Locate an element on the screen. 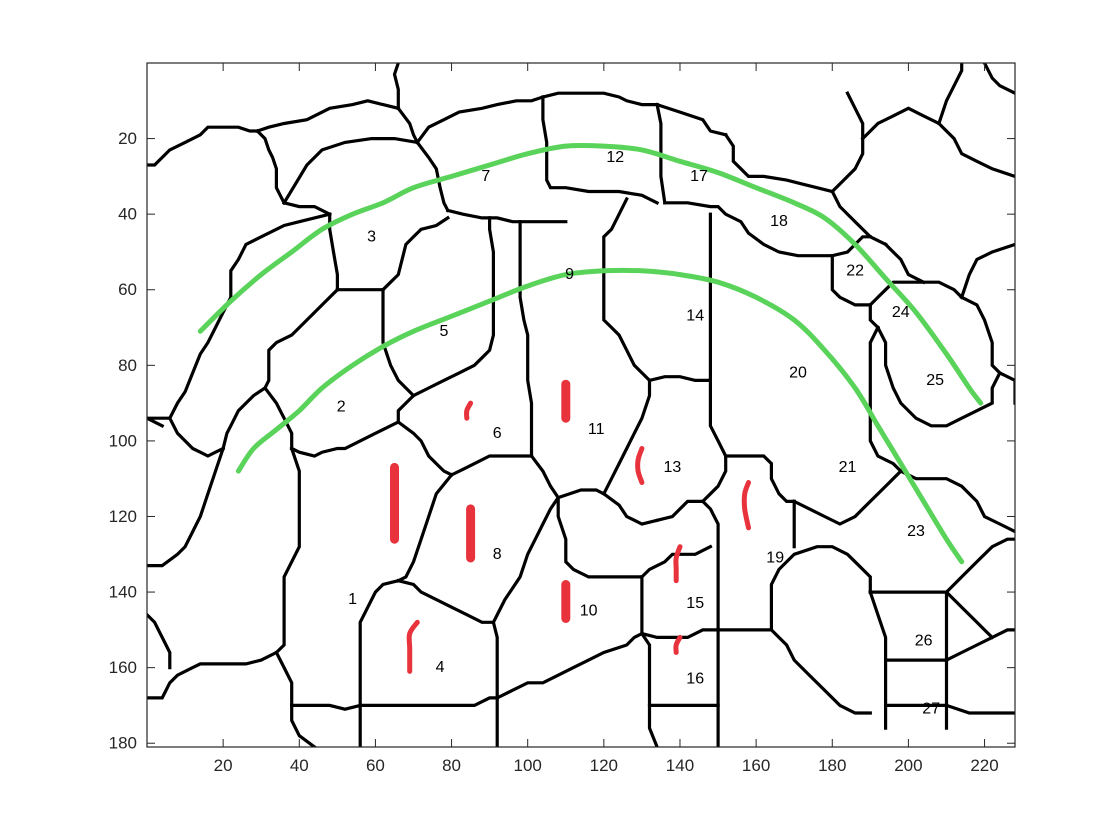 This screenshot has width=1120, height=840. x-tick-label: 160 is located at coordinates (756, 765).